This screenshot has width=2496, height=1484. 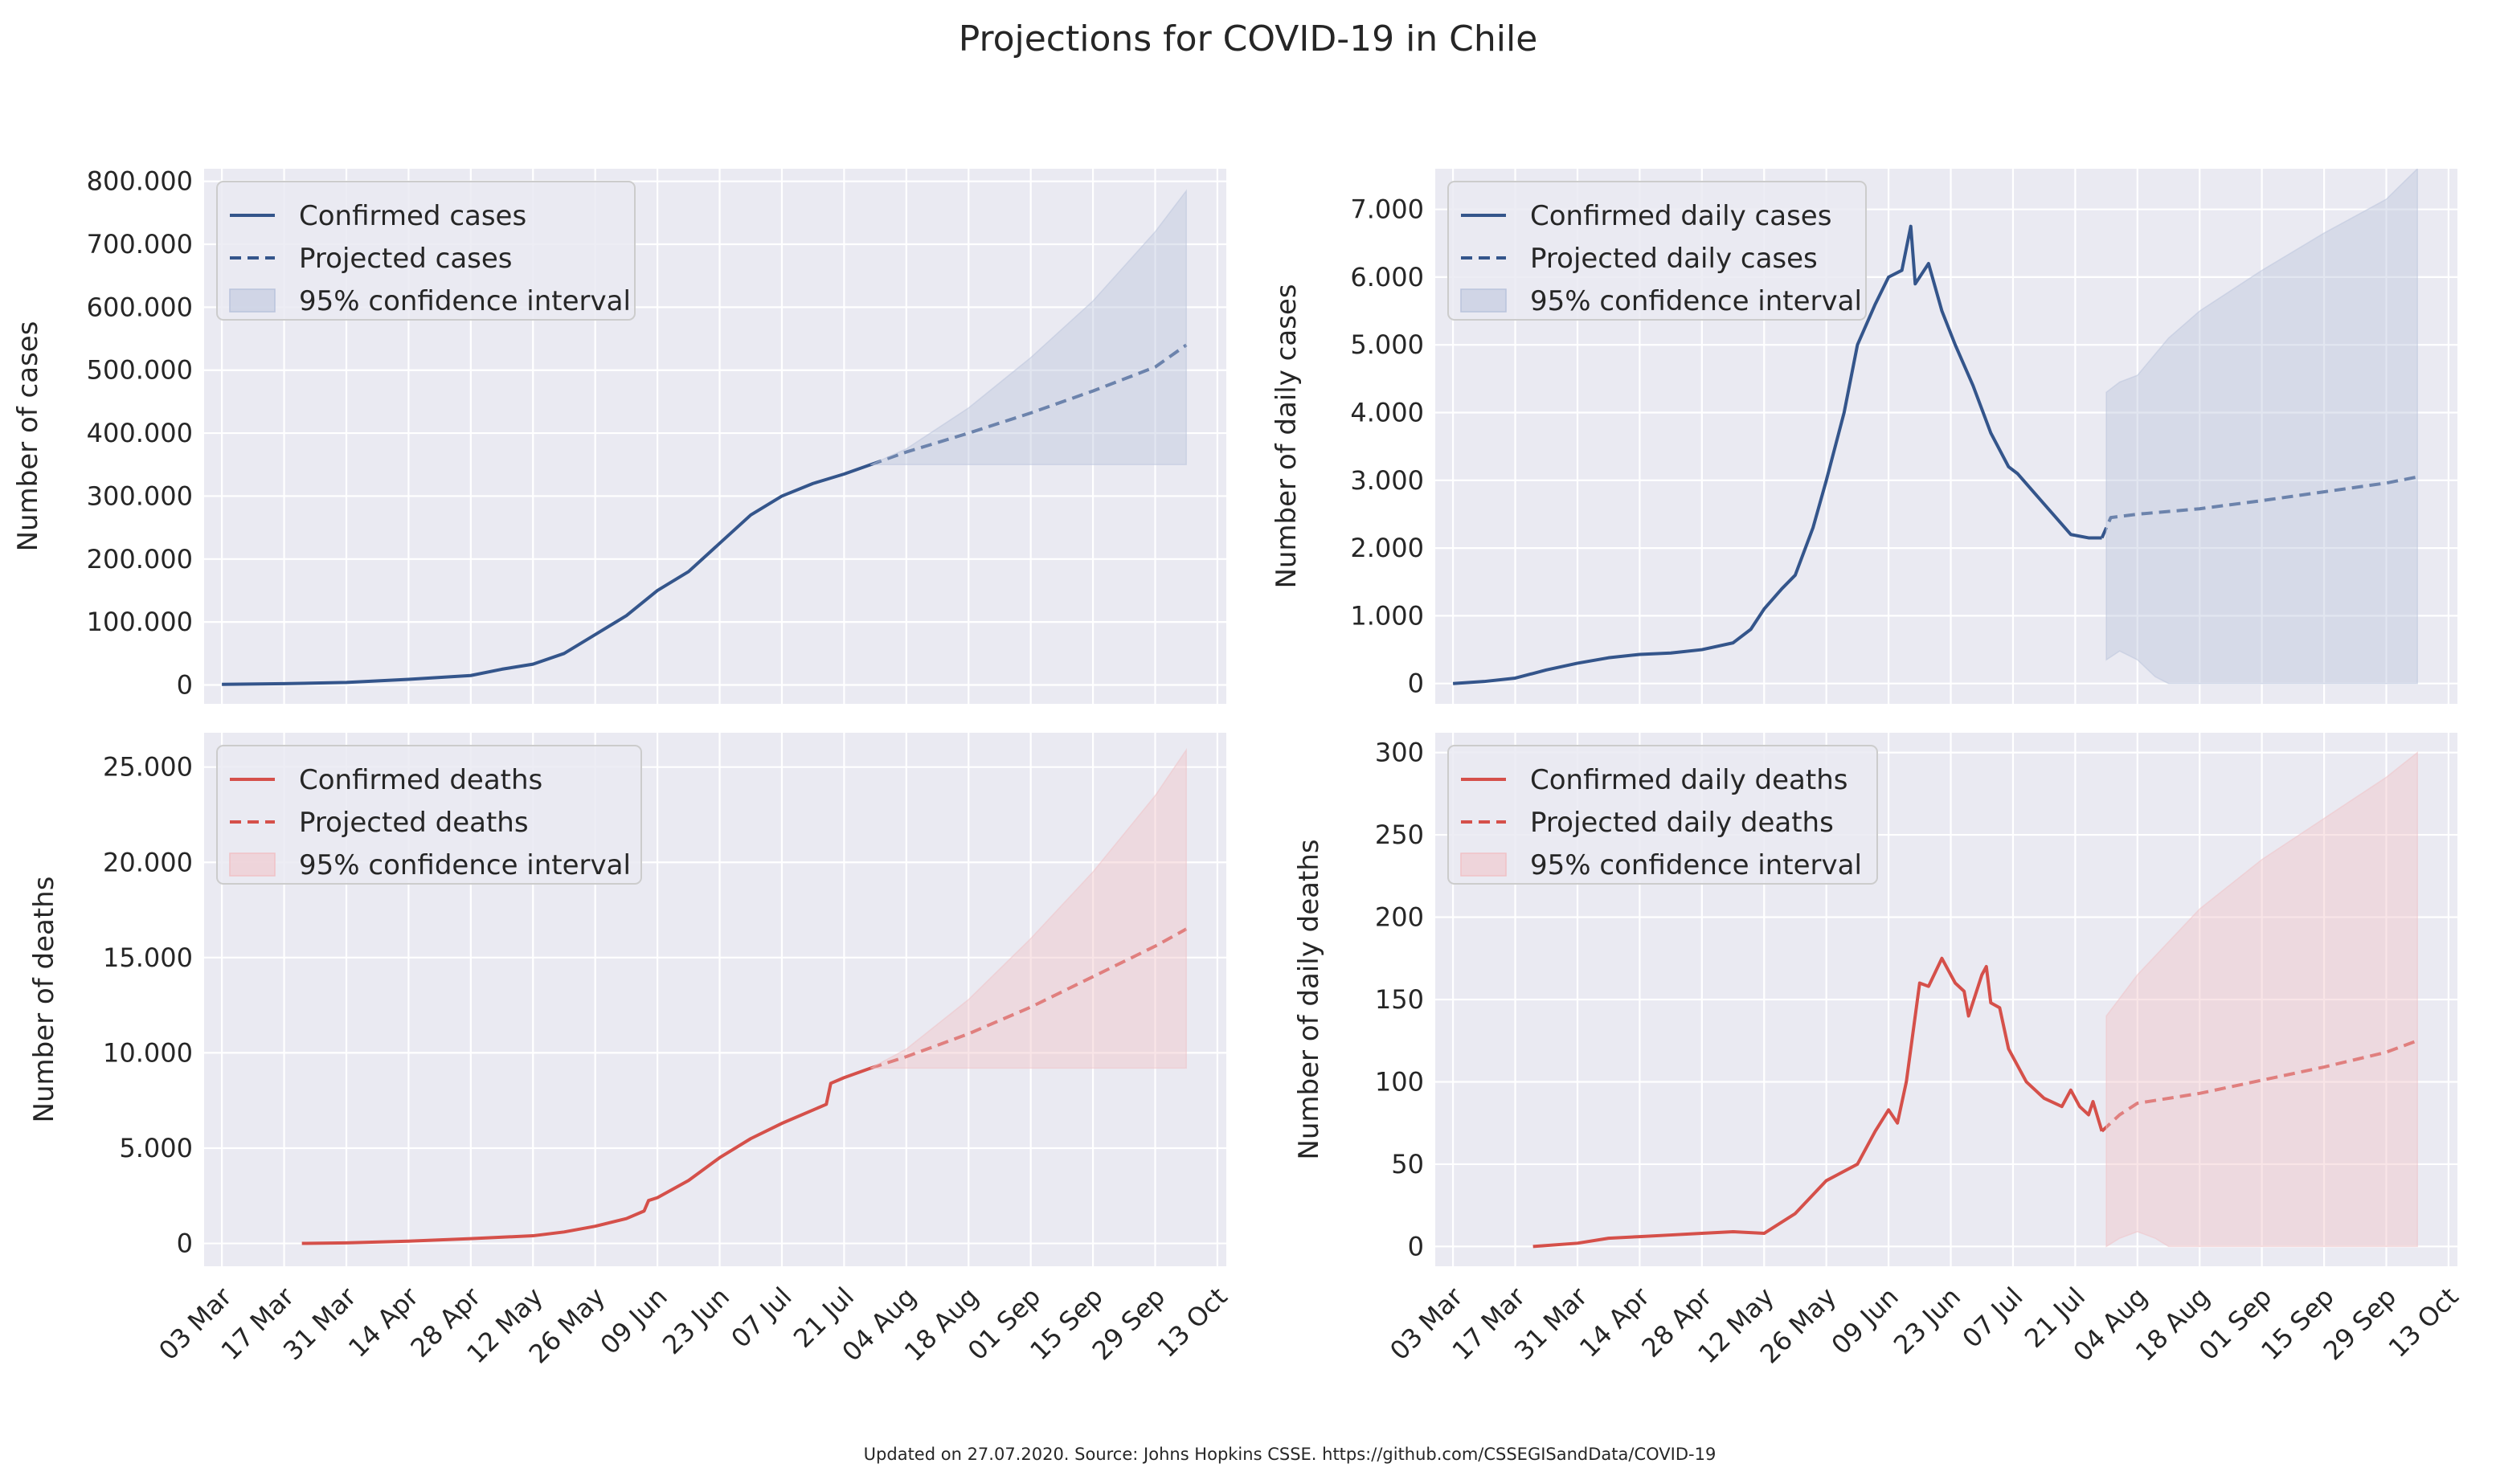 What do you see at coordinates (2261, 427) in the screenshot?
I see `confidence-band-top-right` at bounding box center [2261, 427].